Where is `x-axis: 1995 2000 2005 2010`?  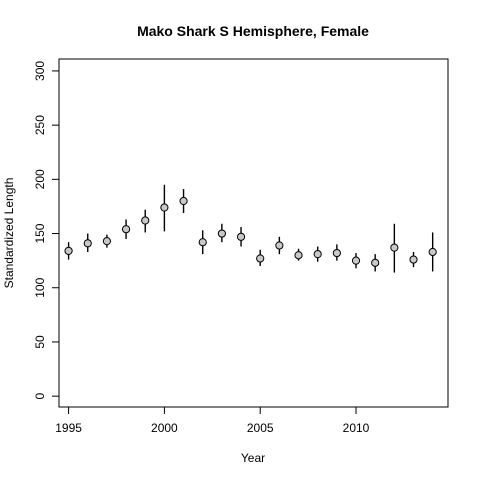 x-axis: 1995 2000 2005 2010 is located at coordinates (212, 421).